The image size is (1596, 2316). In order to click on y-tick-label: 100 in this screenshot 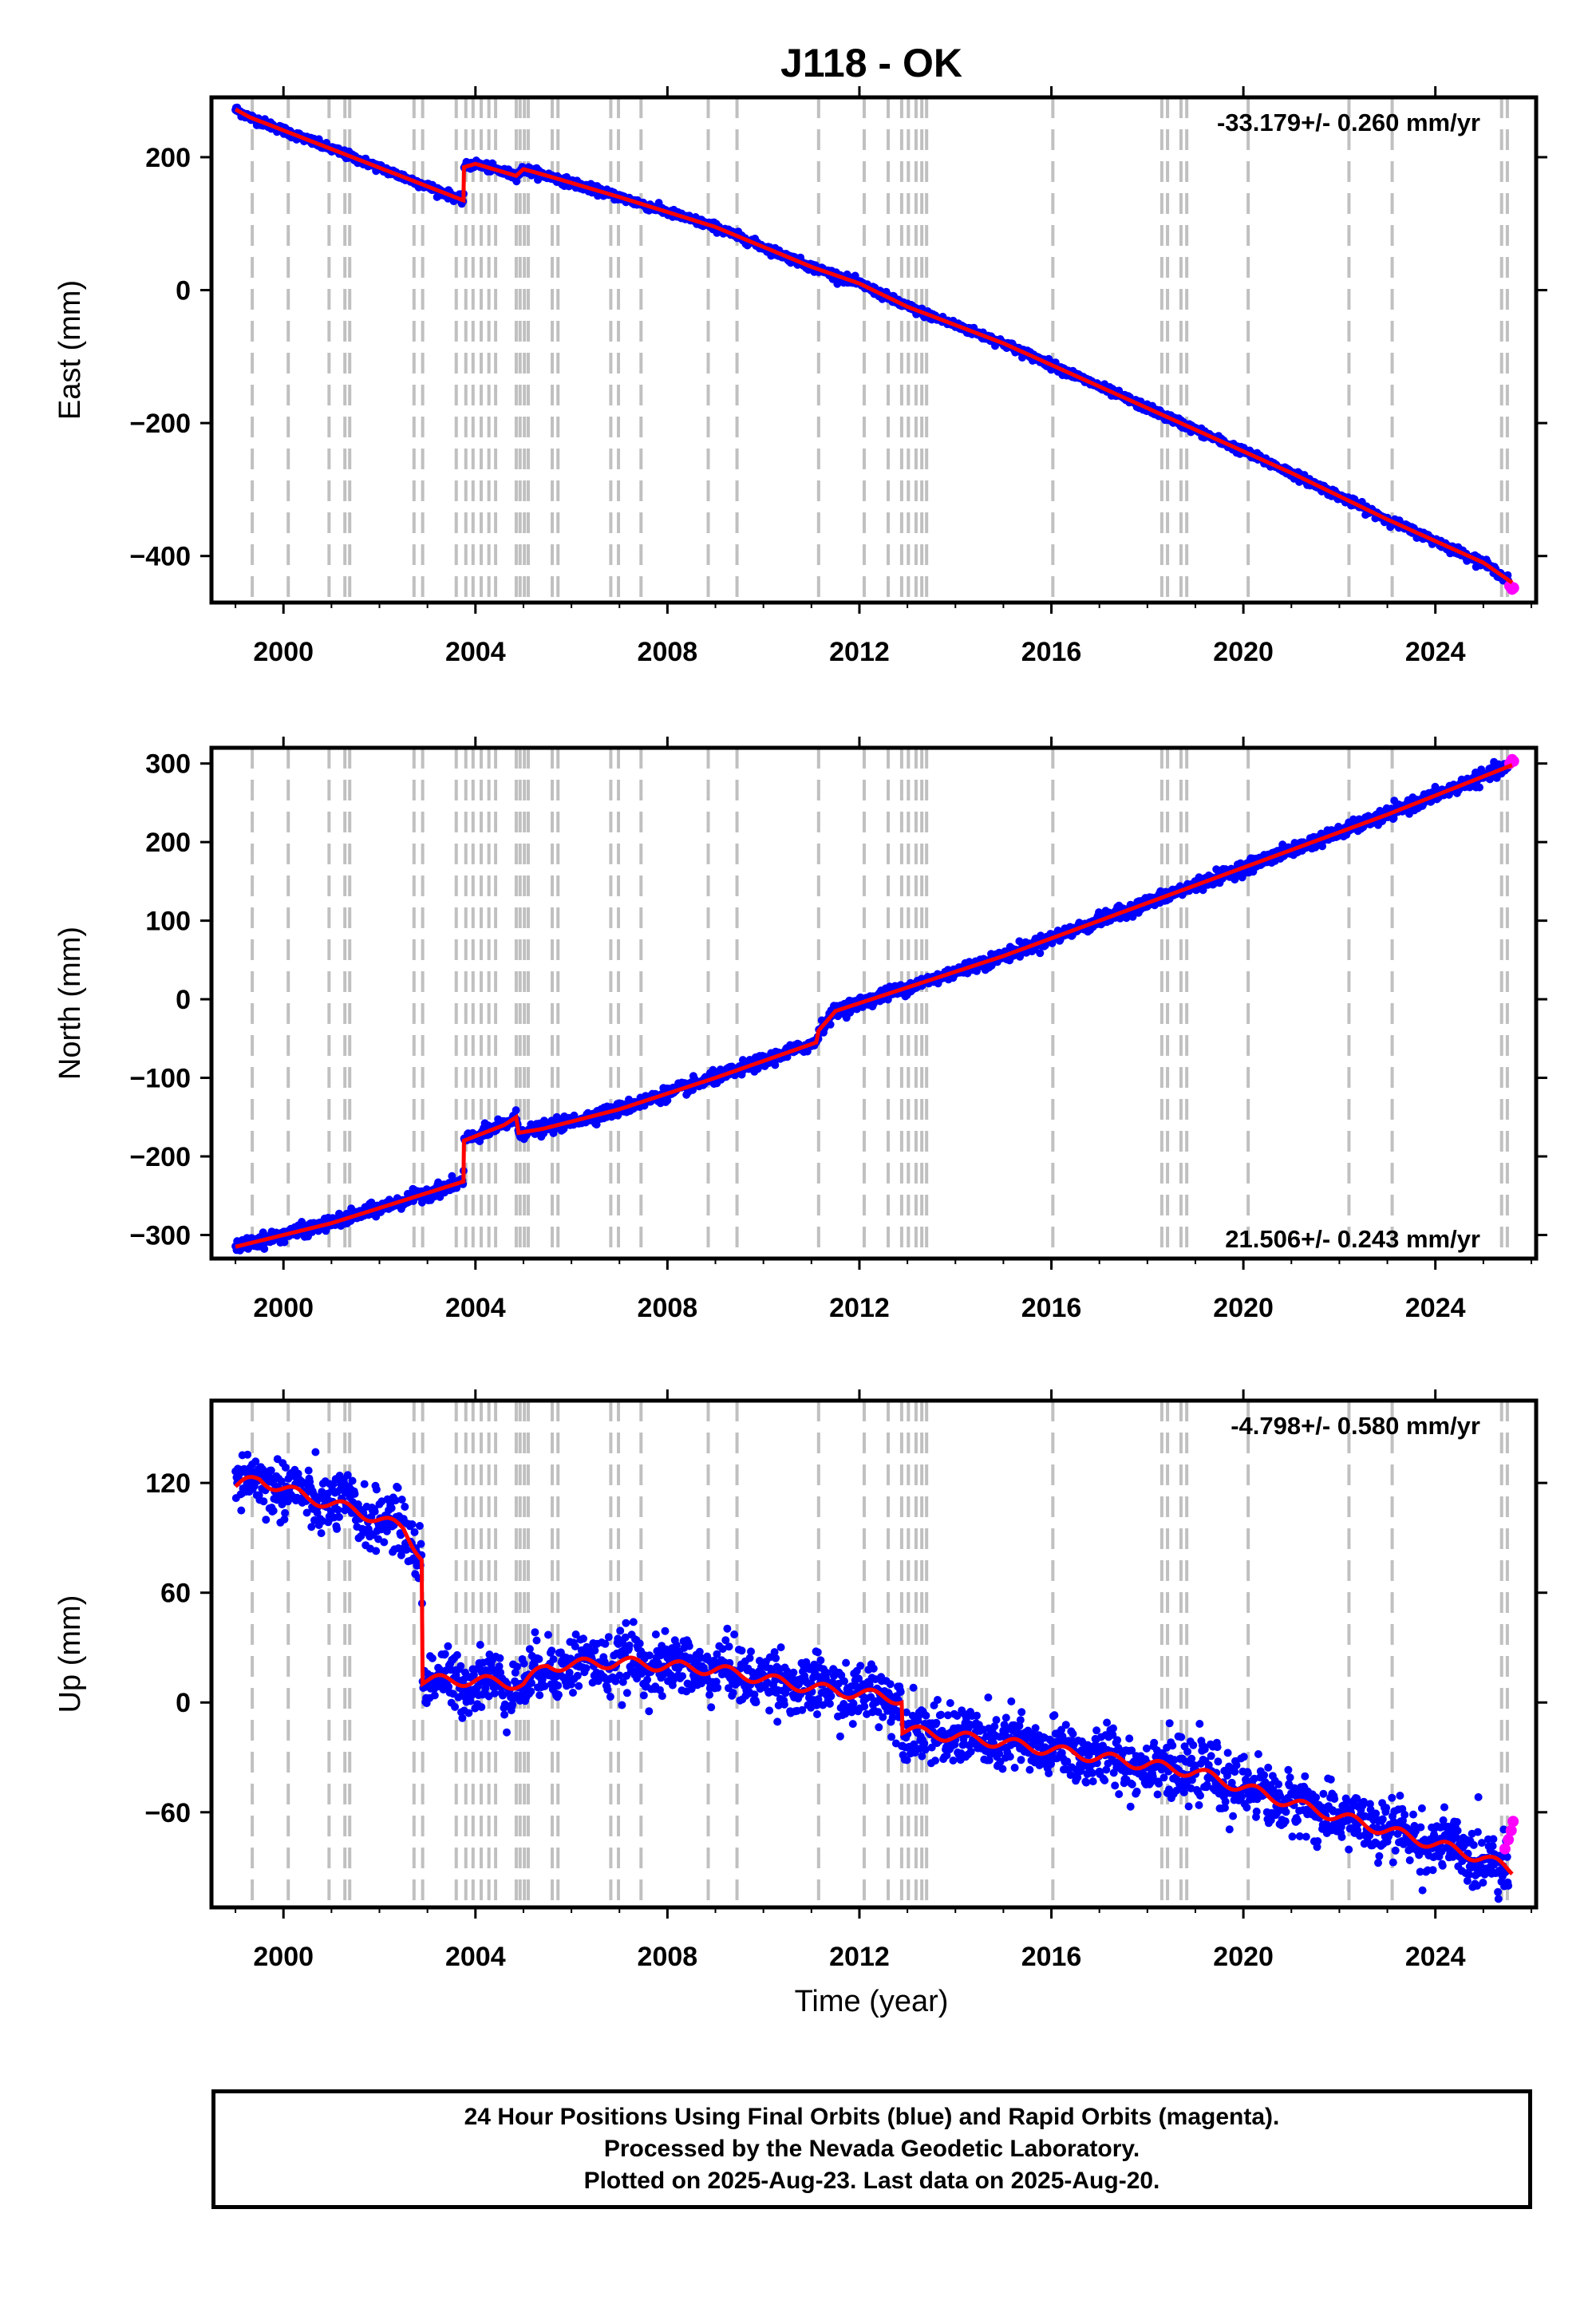, I will do `click(168, 922)`.